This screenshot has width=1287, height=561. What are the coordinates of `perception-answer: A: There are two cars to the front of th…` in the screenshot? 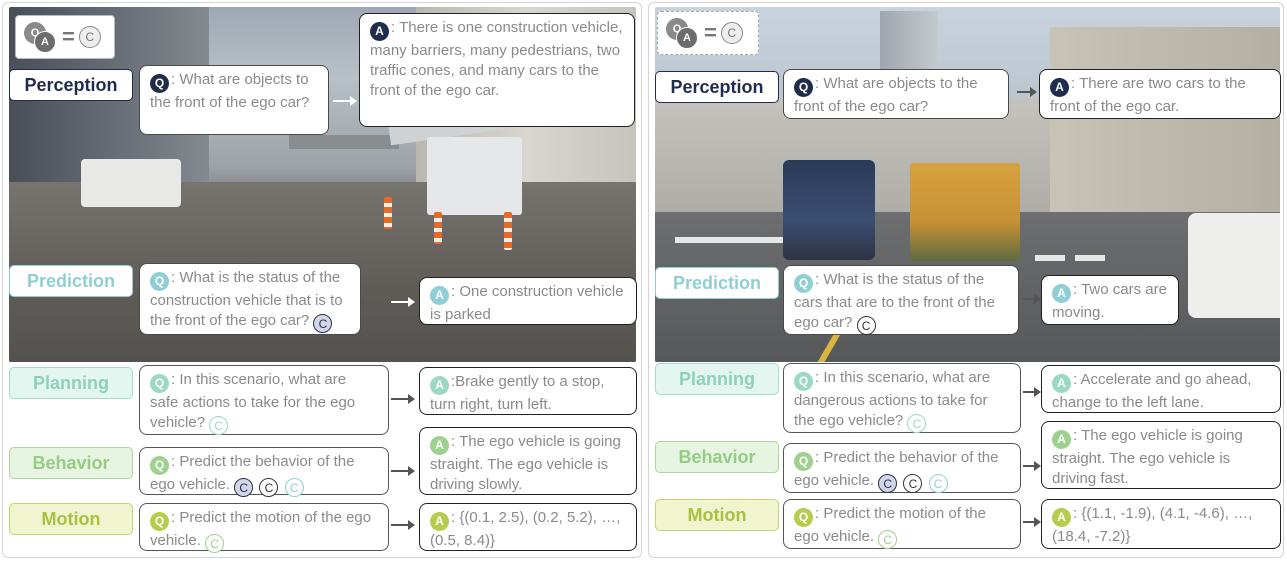 It's located at (1160, 94).